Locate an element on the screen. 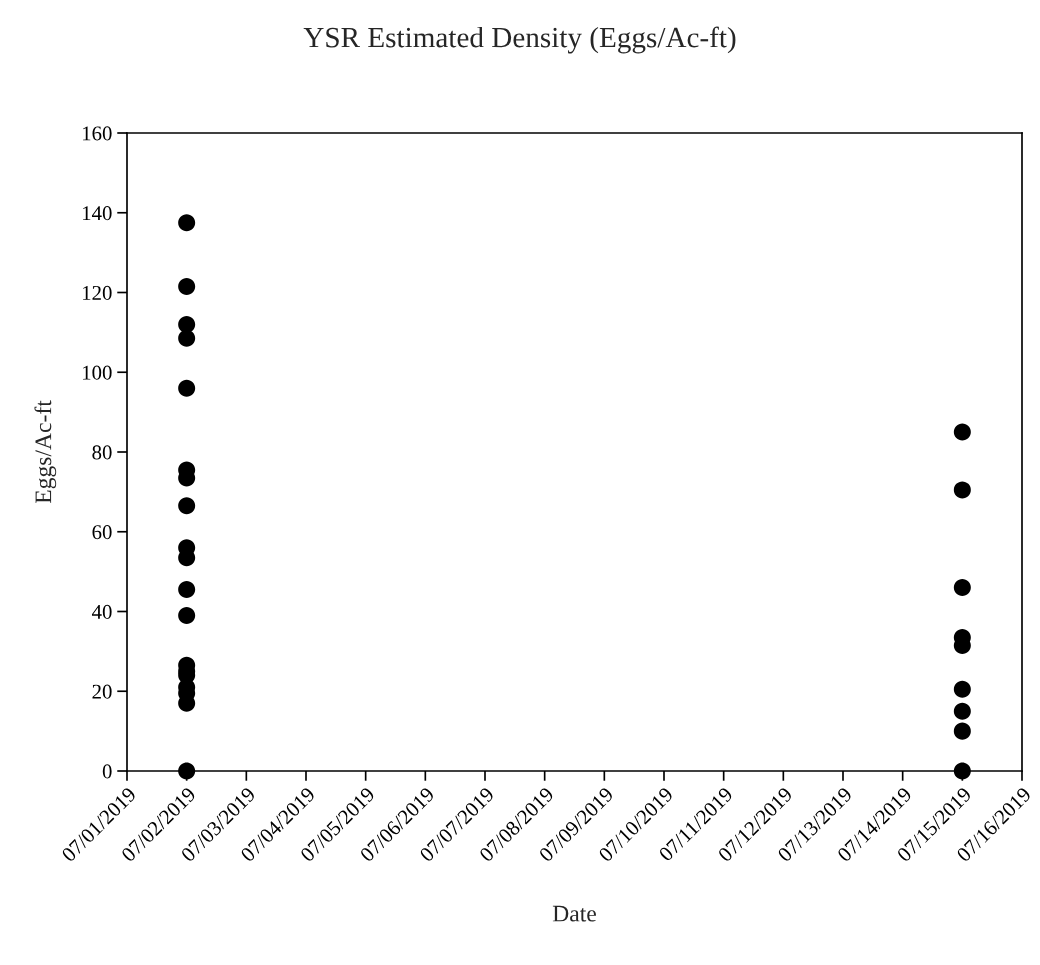 The height and width of the screenshot is (965, 1040). y-tick-label: 140 is located at coordinates (97, 213).